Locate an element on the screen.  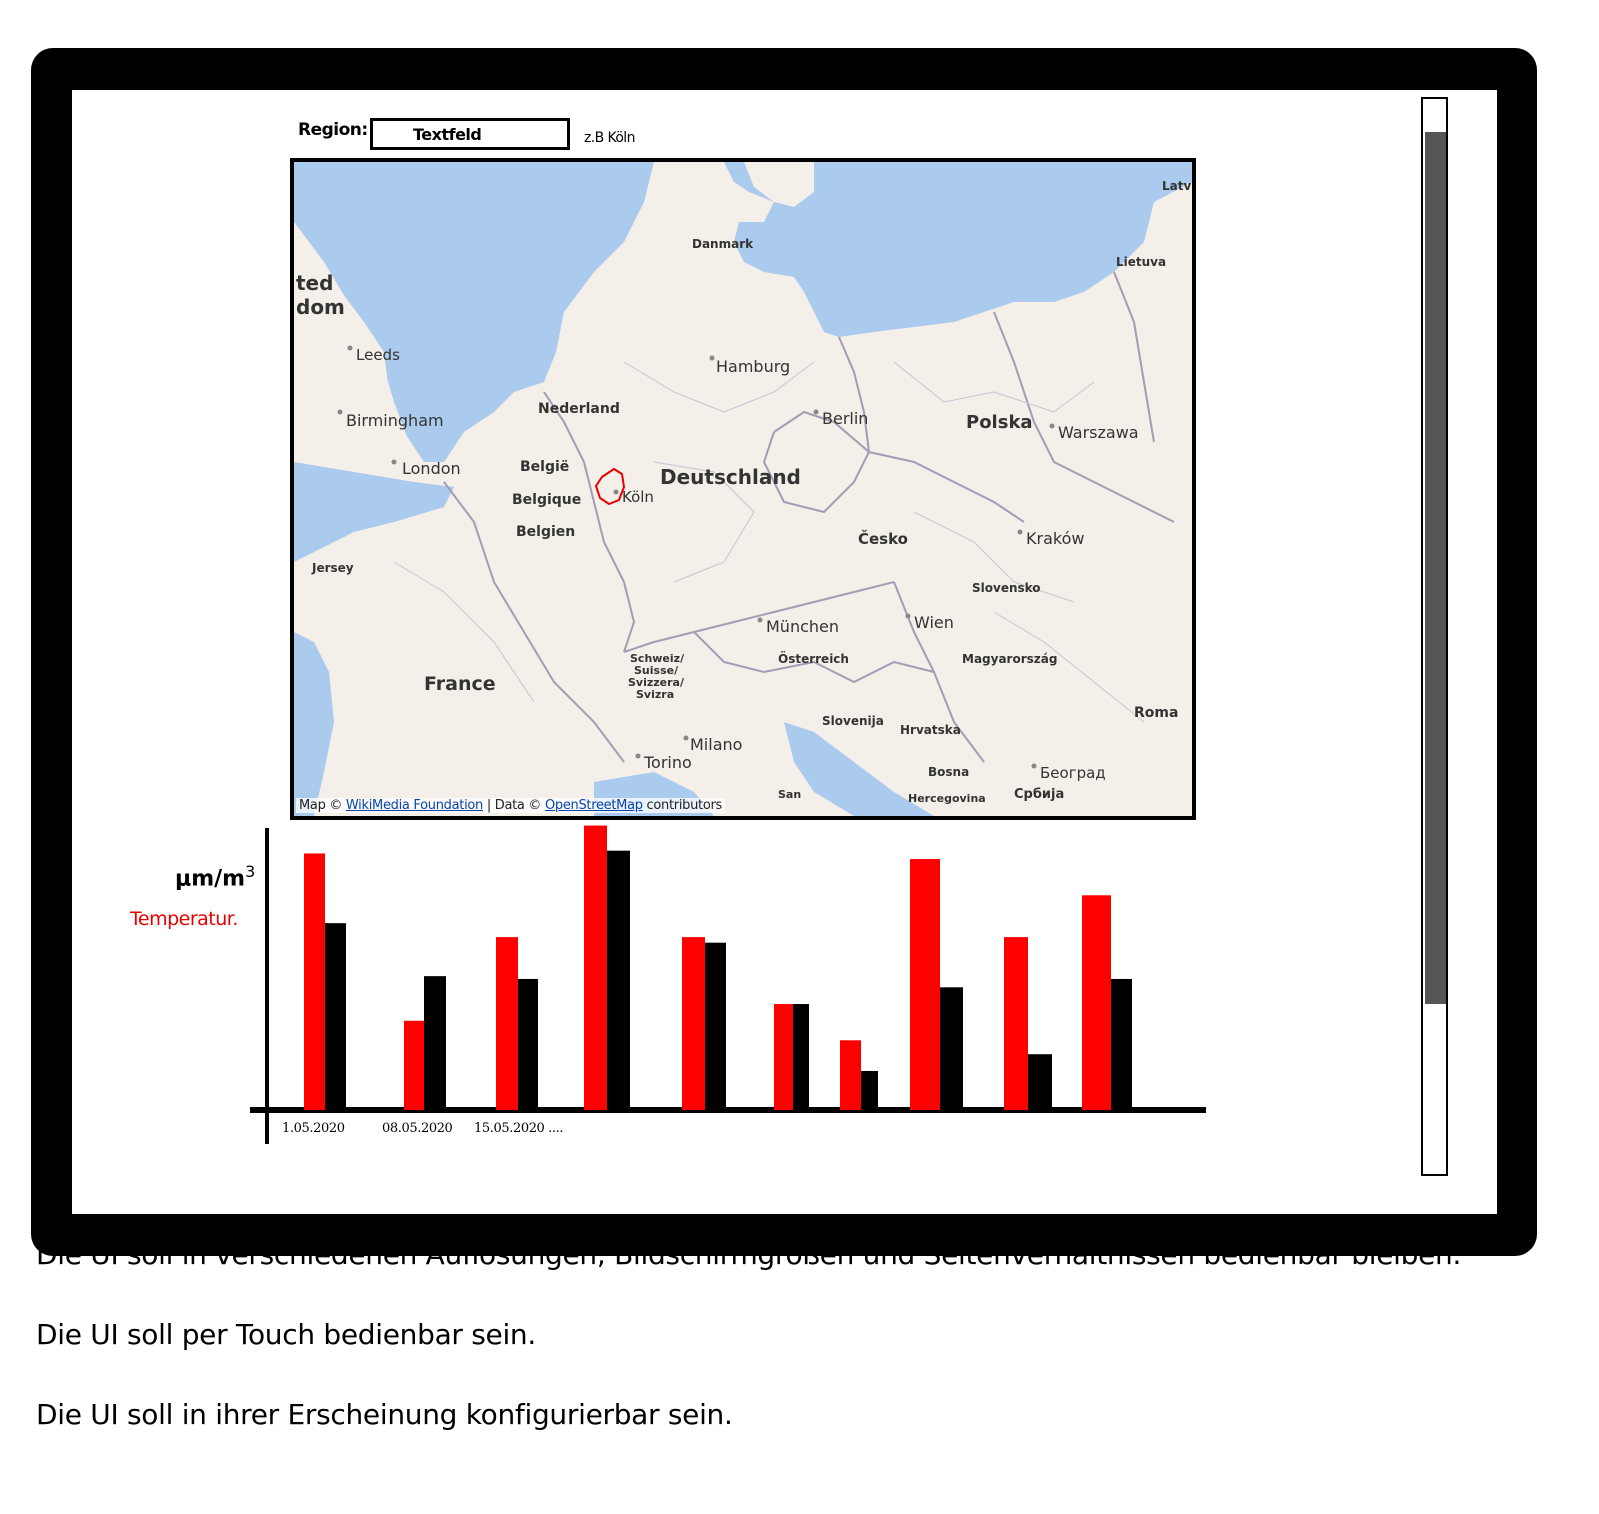
place-schweiz: Schweiz/ is located at coordinates (657, 658).